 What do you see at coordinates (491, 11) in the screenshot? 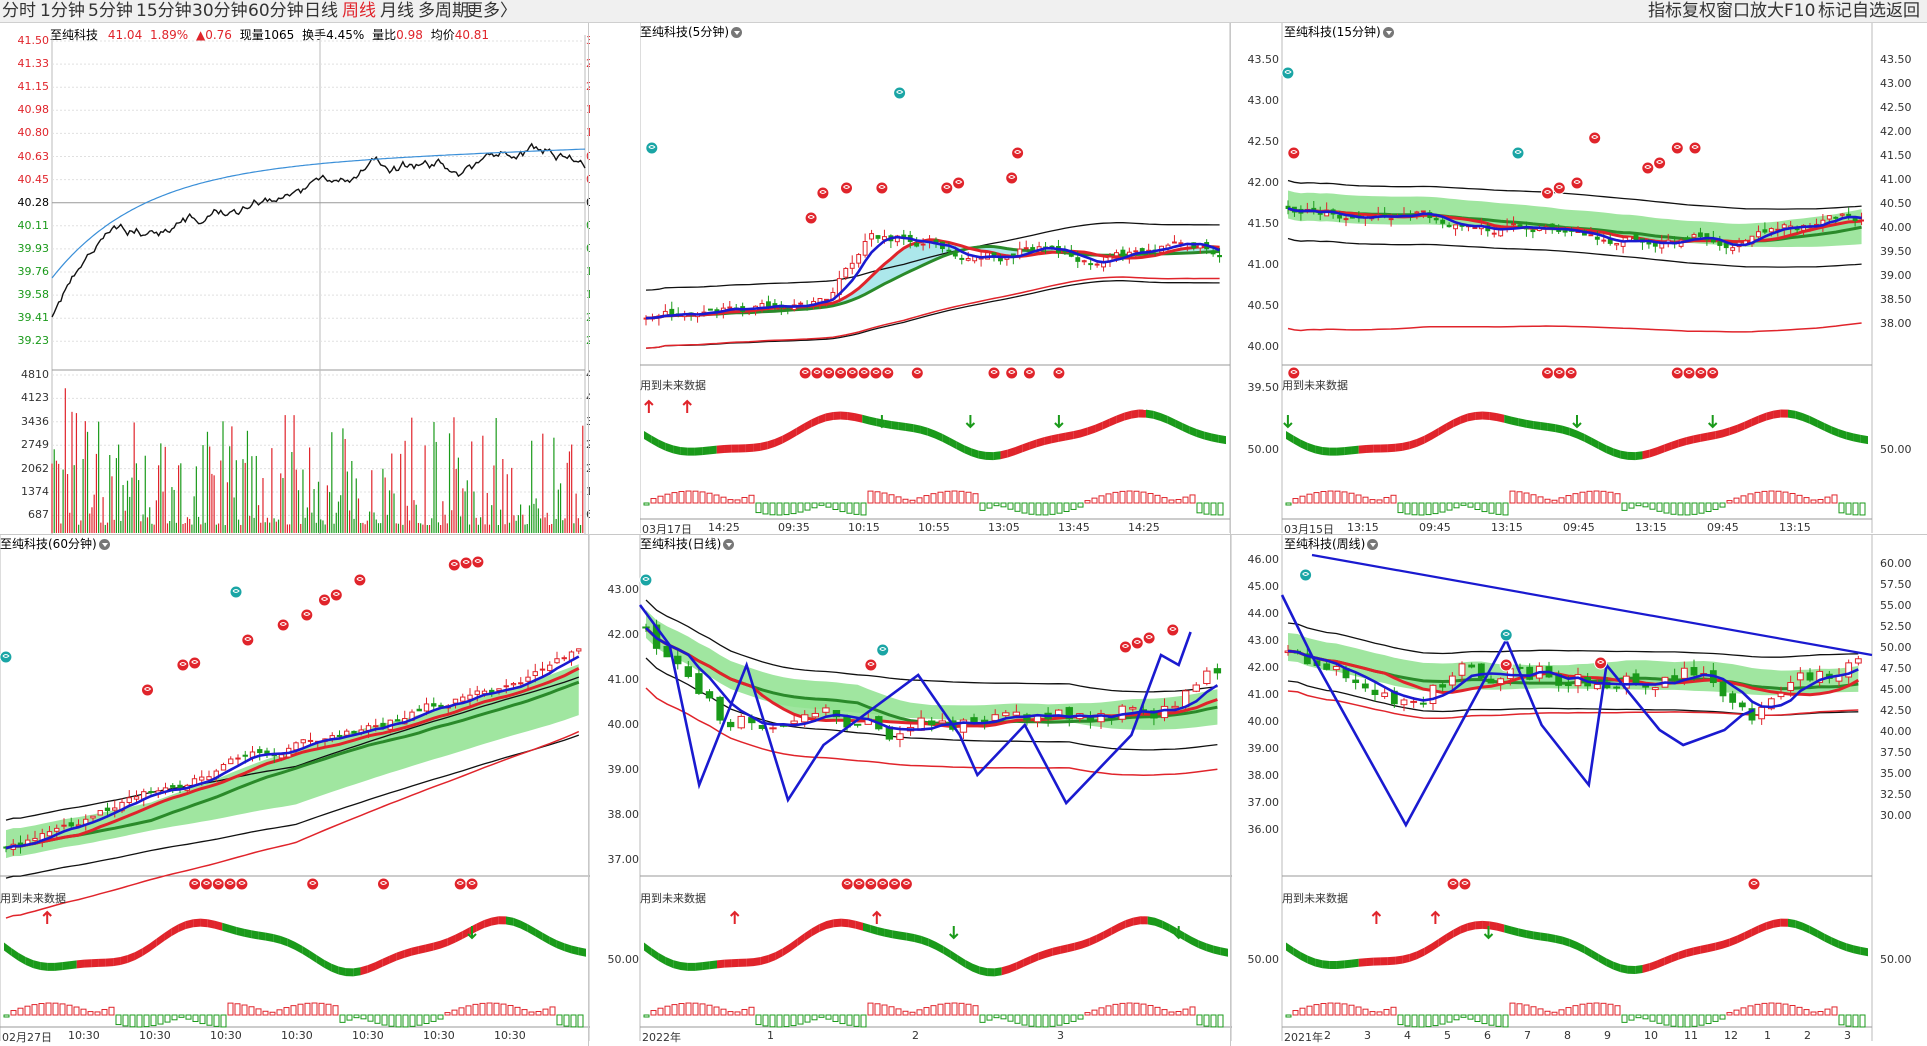
I see `timeframe-tab-10: 更多〉` at bounding box center [491, 11].